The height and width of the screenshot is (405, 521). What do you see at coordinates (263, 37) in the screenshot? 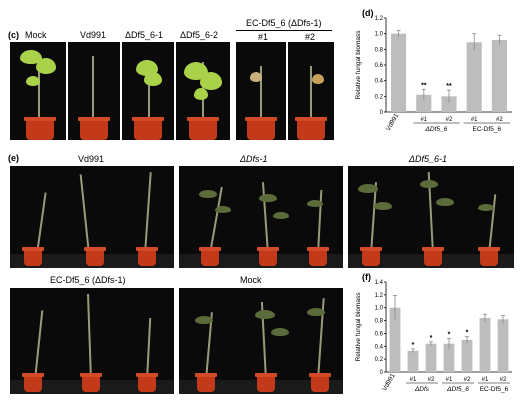
I see `panel-c-sublabel-1: #1` at bounding box center [263, 37].